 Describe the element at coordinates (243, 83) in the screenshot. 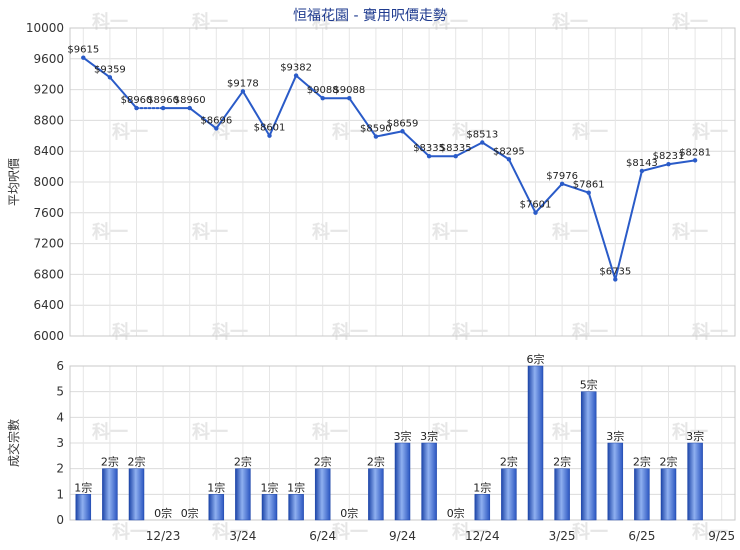

I see `price-data-label: $9178` at that location.